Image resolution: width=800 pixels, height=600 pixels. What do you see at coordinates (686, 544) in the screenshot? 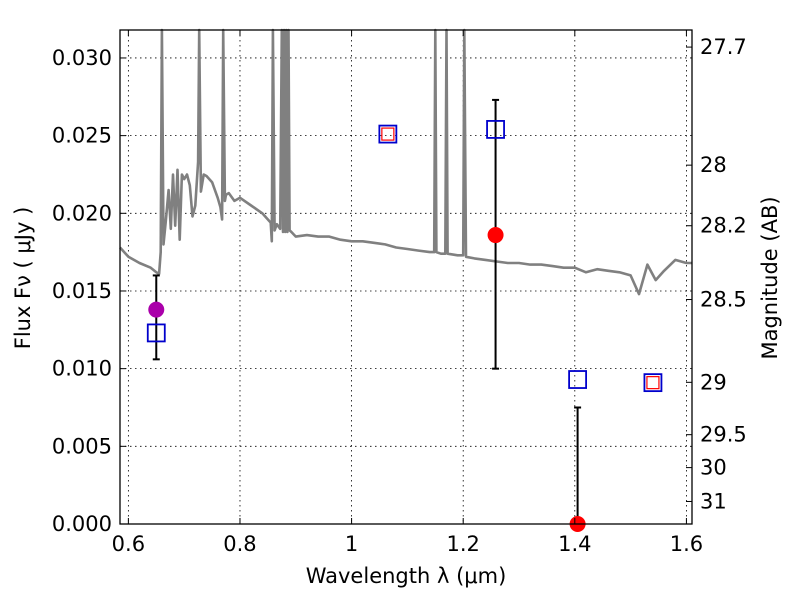
I see `x-tick-label: 1.6` at bounding box center [686, 544].